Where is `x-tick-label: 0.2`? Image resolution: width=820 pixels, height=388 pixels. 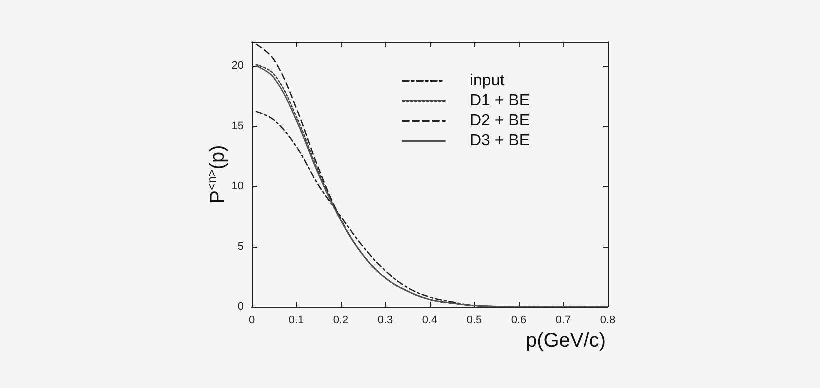
x-tick-label: 0.2 is located at coordinates (341, 320).